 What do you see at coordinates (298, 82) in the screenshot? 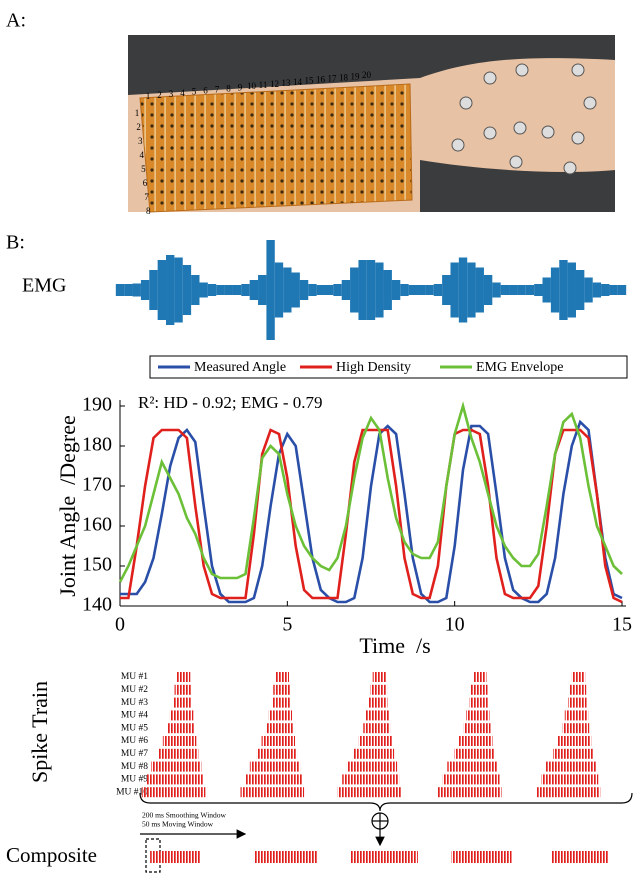
I see `electrode-label: 14` at bounding box center [298, 82].